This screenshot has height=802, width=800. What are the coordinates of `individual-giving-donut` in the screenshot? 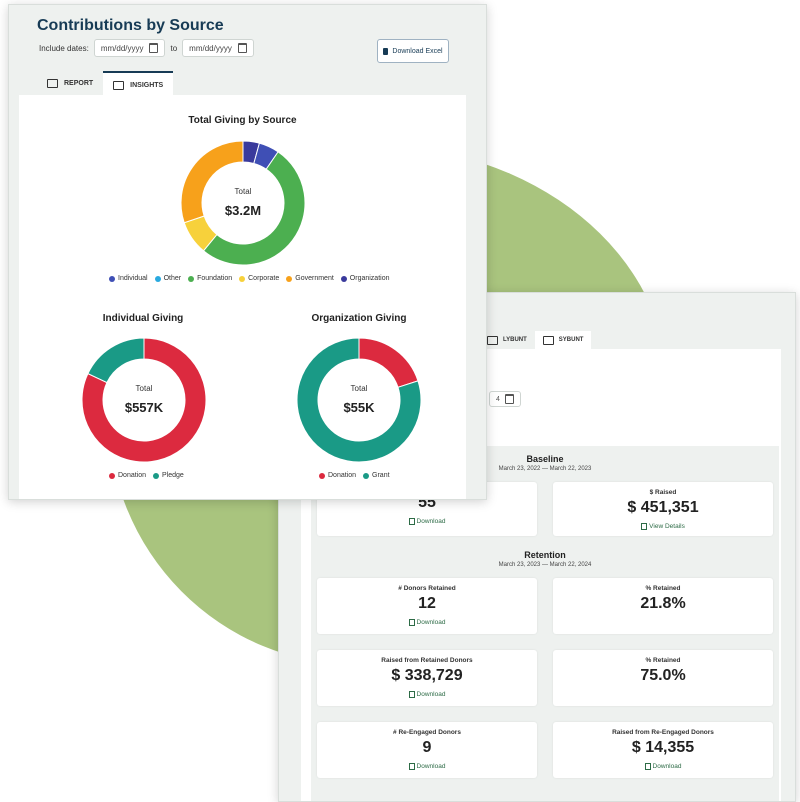 It's located at (144, 400).